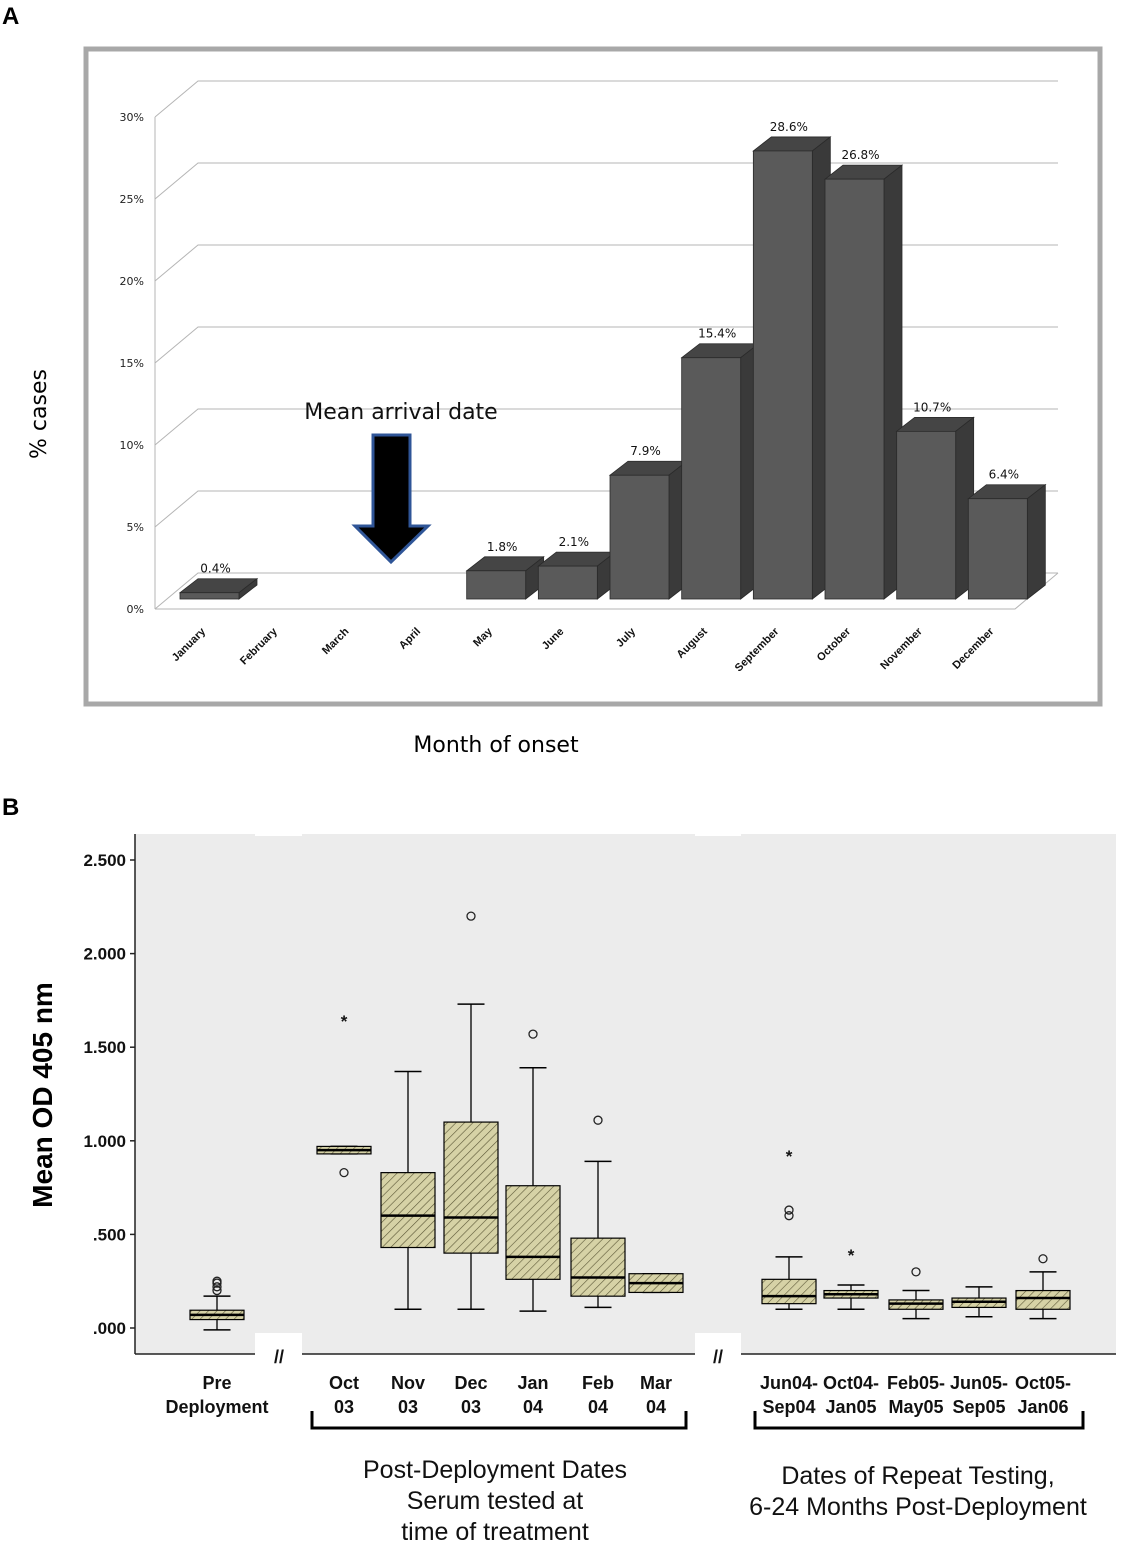 The image size is (1129, 1552). What do you see at coordinates (656, 1407) in the screenshot?
I see `category-label: 04` at bounding box center [656, 1407].